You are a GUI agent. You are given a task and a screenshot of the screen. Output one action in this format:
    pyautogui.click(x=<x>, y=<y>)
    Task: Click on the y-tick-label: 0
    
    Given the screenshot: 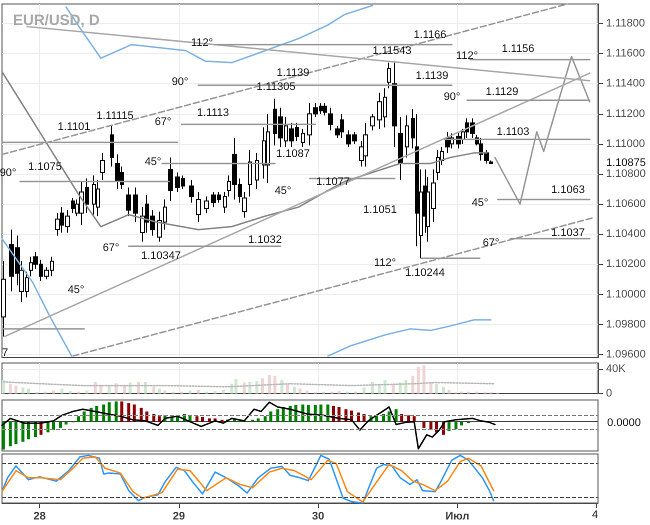 What is the action you would take?
    pyautogui.click(x=609, y=394)
    